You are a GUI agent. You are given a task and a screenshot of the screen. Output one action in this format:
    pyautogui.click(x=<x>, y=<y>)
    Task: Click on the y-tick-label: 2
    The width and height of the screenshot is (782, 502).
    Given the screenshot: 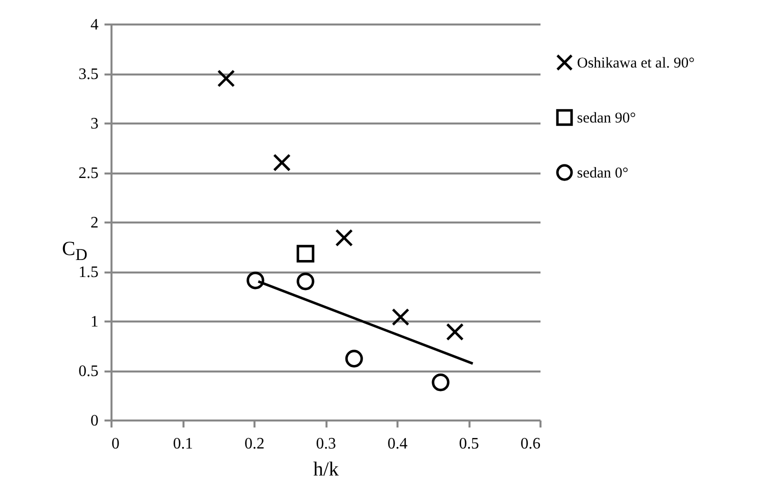 What is the action you would take?
    pyautogui.click(x=94, y=223)
    